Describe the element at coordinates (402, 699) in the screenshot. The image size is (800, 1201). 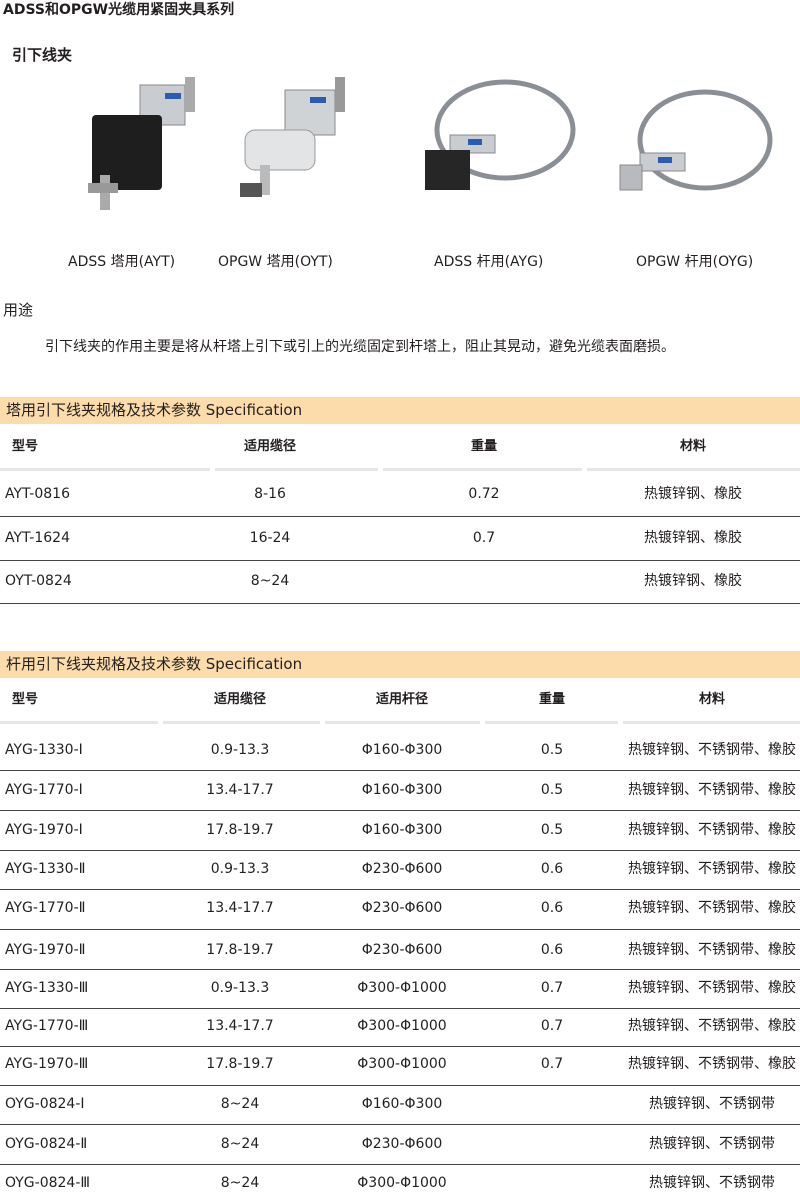
I see `column-header: 适用杆径` at that location.